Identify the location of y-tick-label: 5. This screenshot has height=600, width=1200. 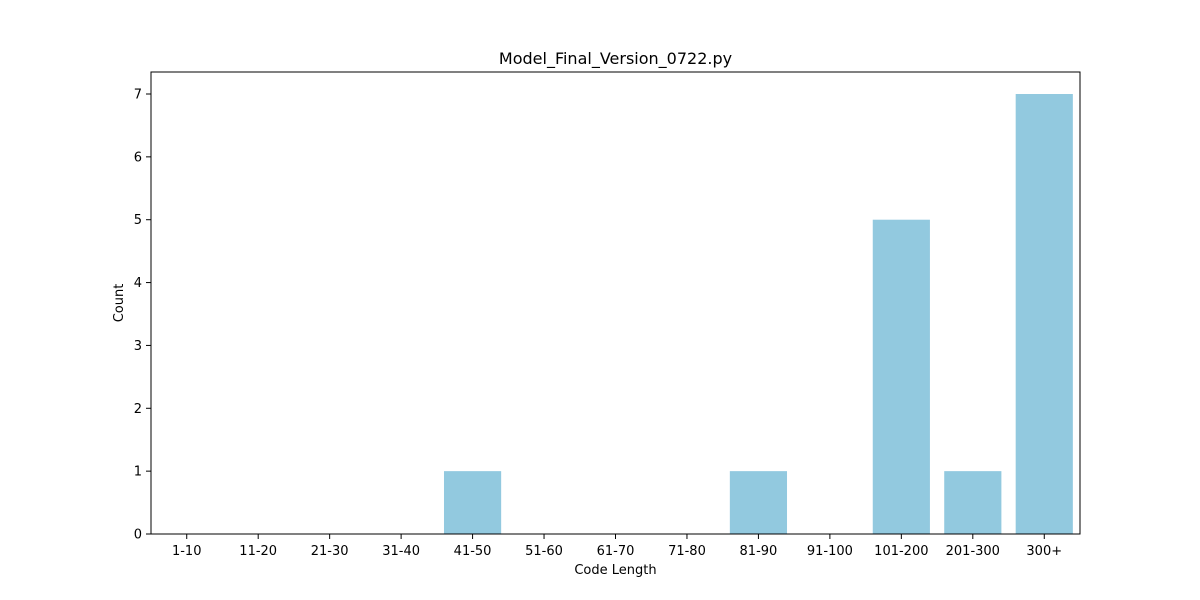
(138, 220).